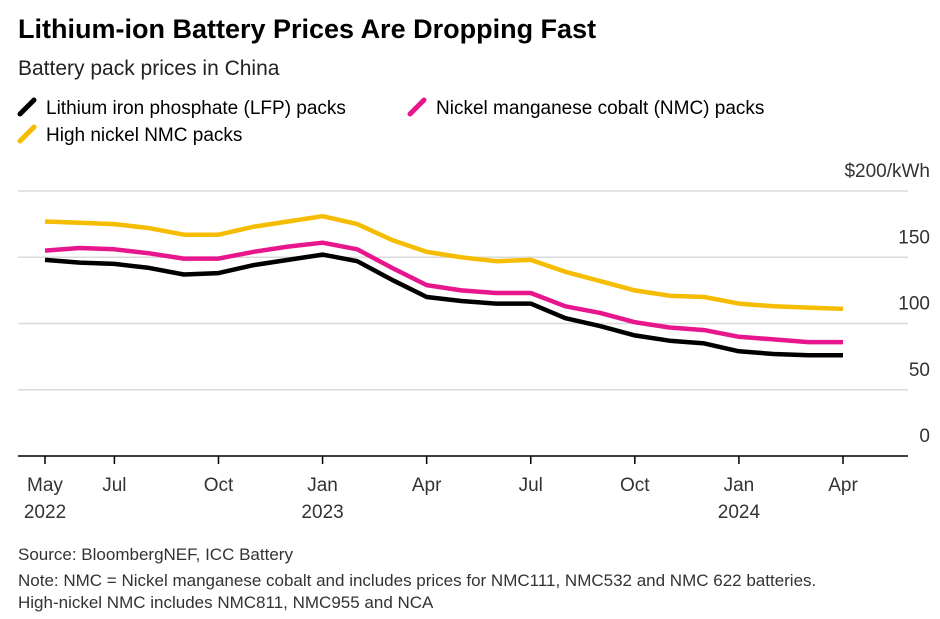 The height and width of the screenshot is (619, 940). I want to click on y-tick-label: $200/kWh, so click(887, 171).